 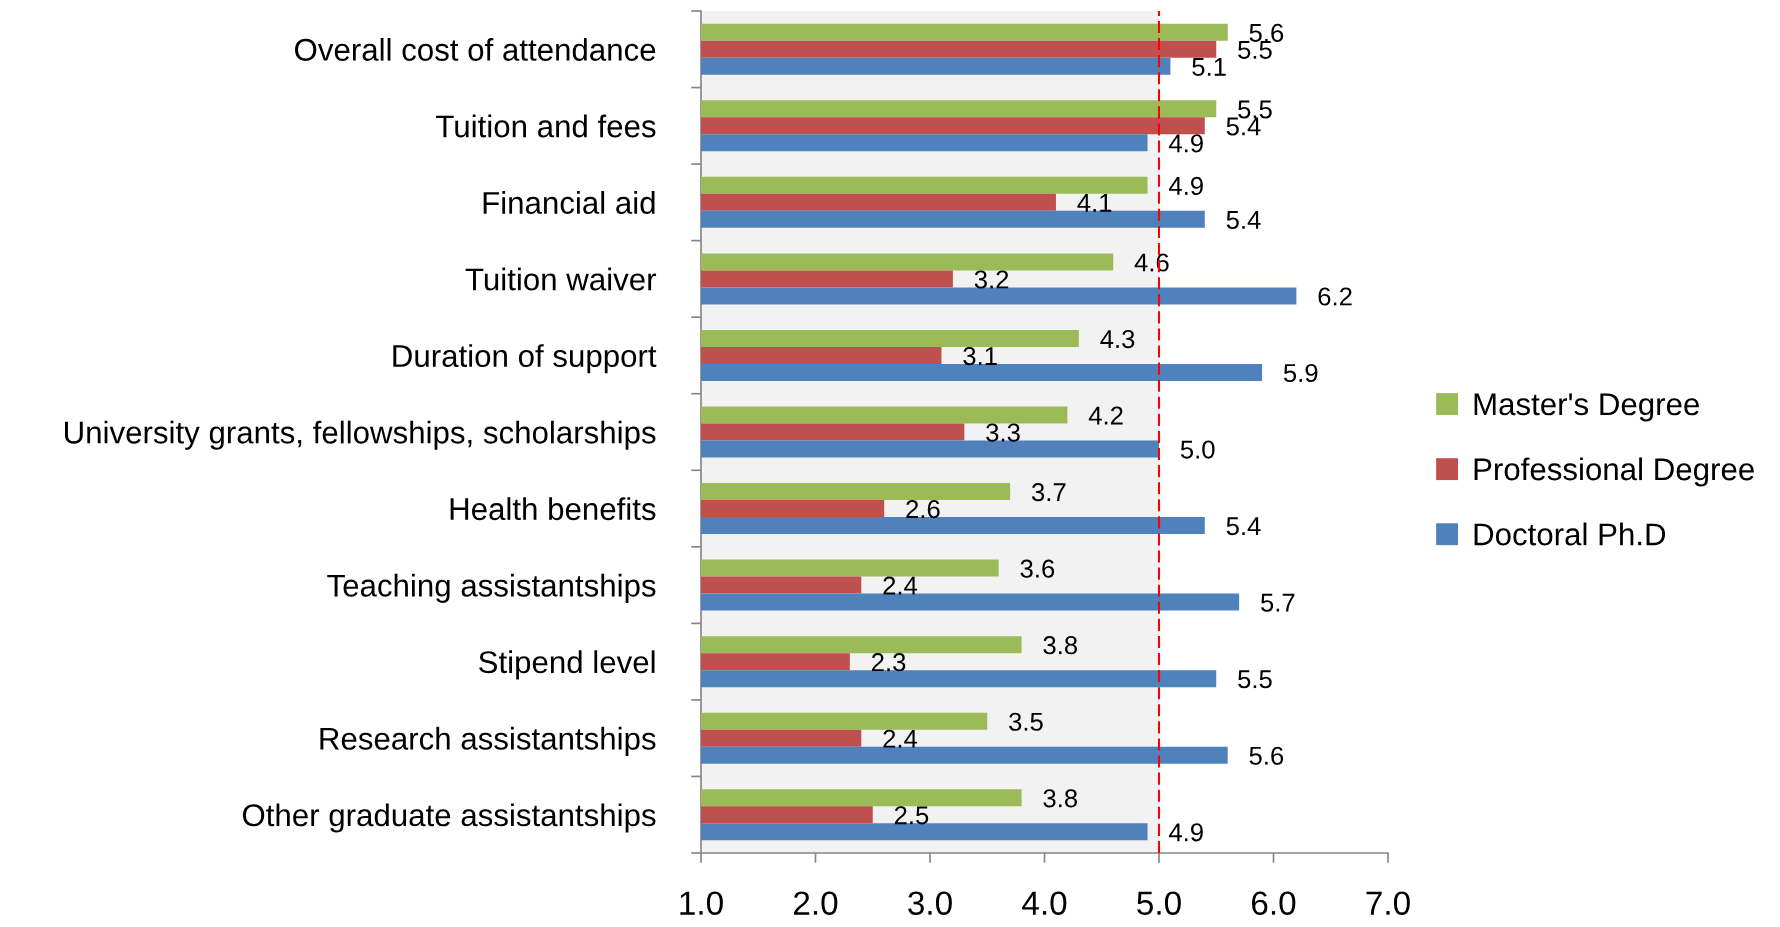 What do you see at coordinates (923, 509) in the screenshot?
I see `data-label: 2.6` at bounding box center [923, 509].